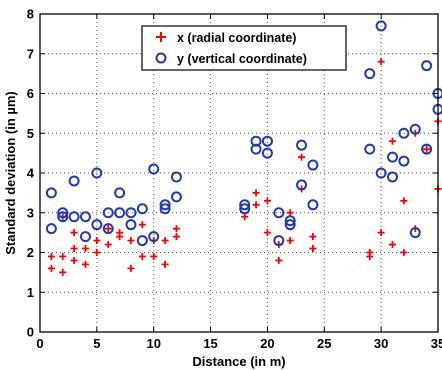 The image size is (442, 370). What do you see at coordinates (238, 361) in the screenshot?
I see `x-axis-label: Distance (in m)` at bounding box center [238, 361].